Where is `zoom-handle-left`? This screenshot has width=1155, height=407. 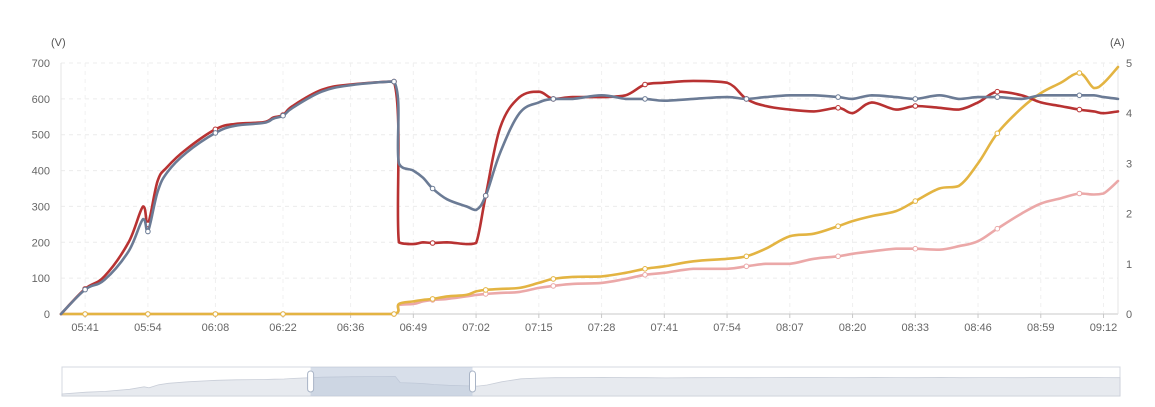 zoom-handle-left is located at coordinates (311, 381).